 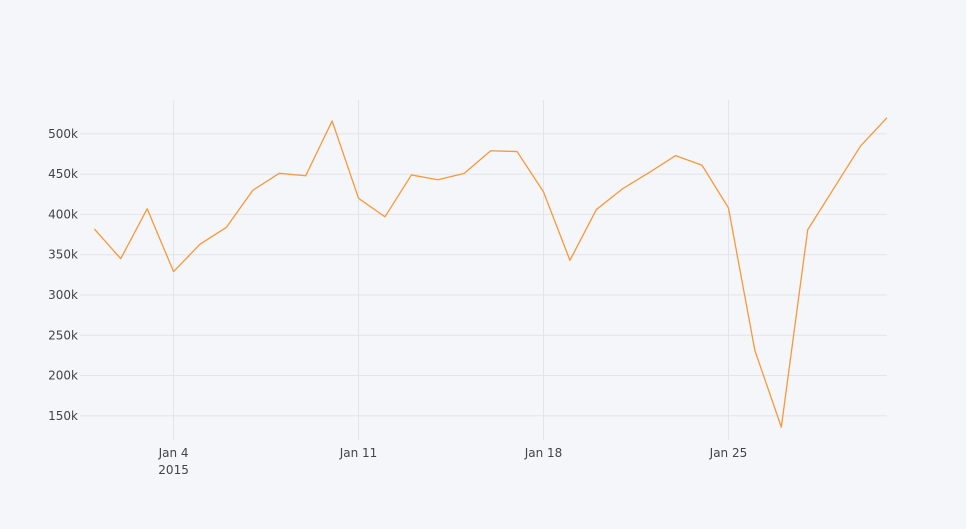 What do you see at coordinates (173, 470) in the screenshot?
I see `x-tick-sublabel: 2015` at bounding box center [173, 470].